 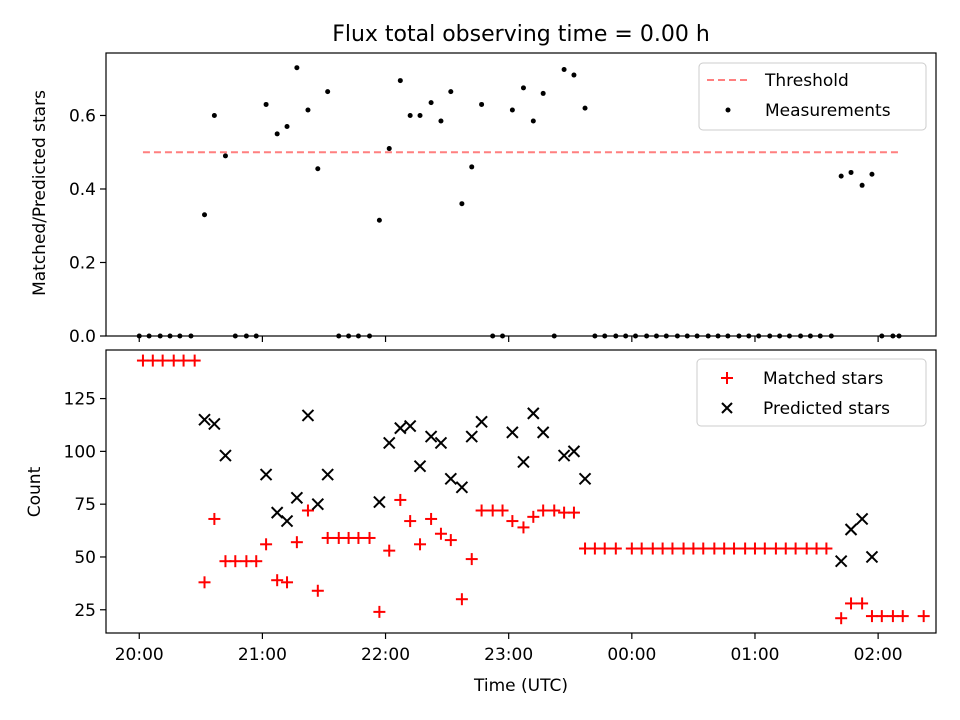 What do you see at coordinates (631, 655) in the screenshot?
I see `x-tick-label: 00:00` at bounding box center [631, 655].